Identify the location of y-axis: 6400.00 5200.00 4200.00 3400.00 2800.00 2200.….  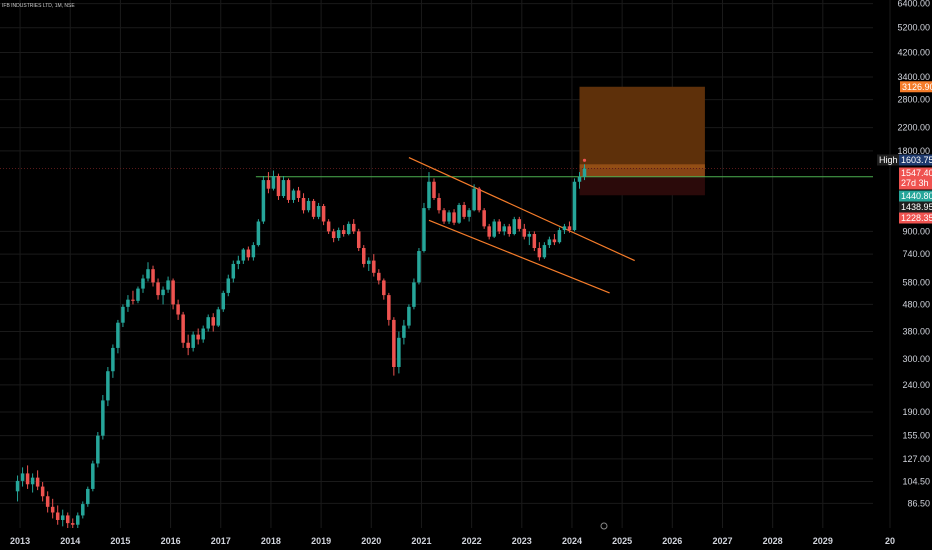
(913, 254).